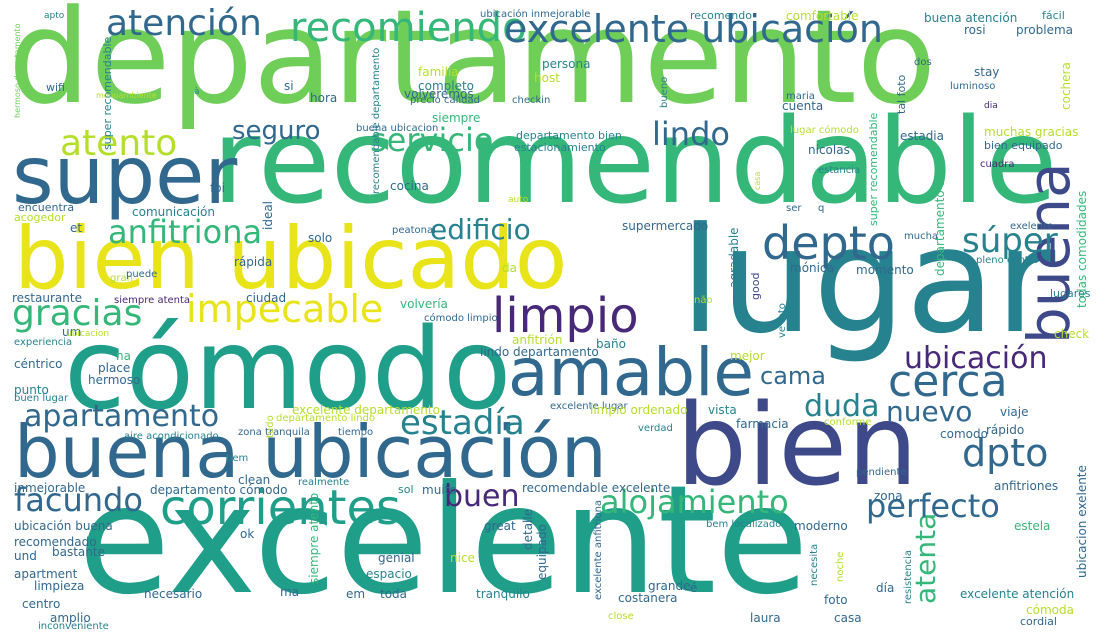 This screenshot has height=636, width=1097. Describe the element at coordinates (366, 410) in the screenshot. I see `cloud-word: excelente departamento` at that location.